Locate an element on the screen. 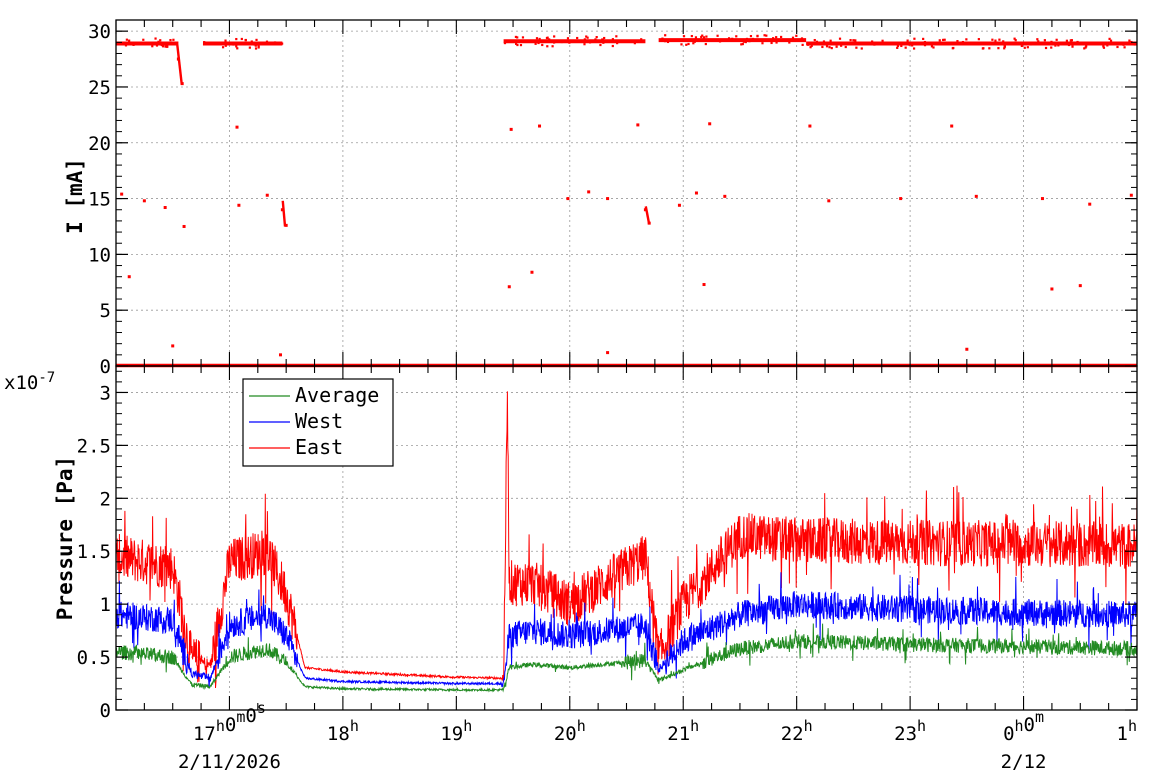 This screenshot has width=1158, height=782. current-y-tick-label: 25 is located at coordinates (99, 88).